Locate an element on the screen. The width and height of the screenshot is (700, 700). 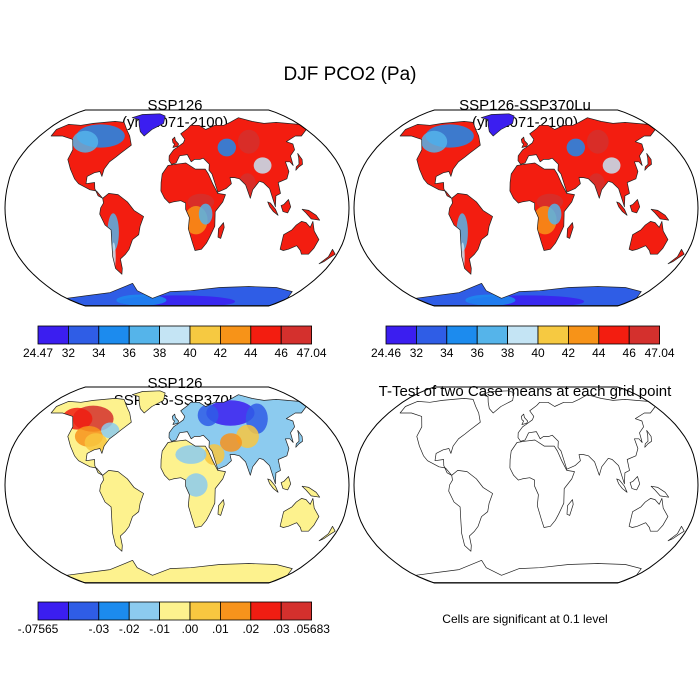
panel1-land-southAmerica is located at coordinates (121, 234).